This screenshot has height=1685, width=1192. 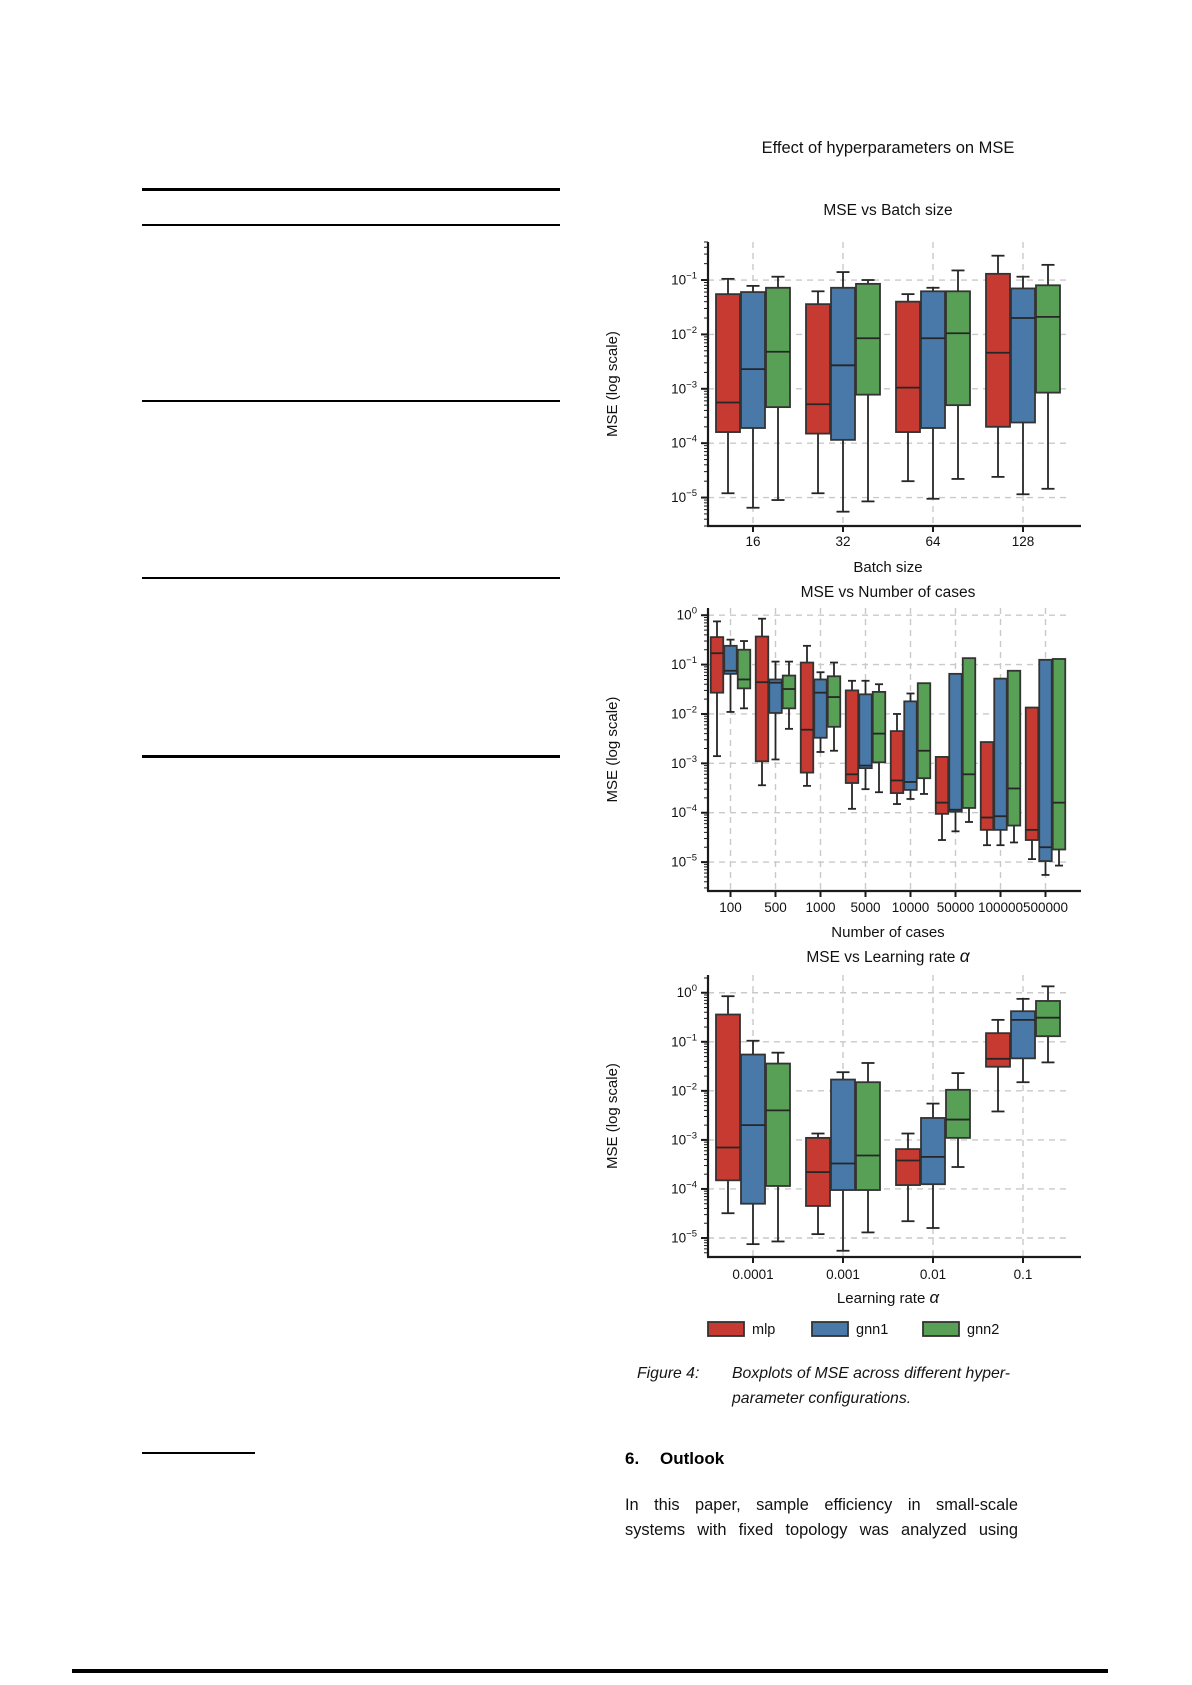 I want to click on y-tick-label: 10⁻², so click(x=684, y=712).